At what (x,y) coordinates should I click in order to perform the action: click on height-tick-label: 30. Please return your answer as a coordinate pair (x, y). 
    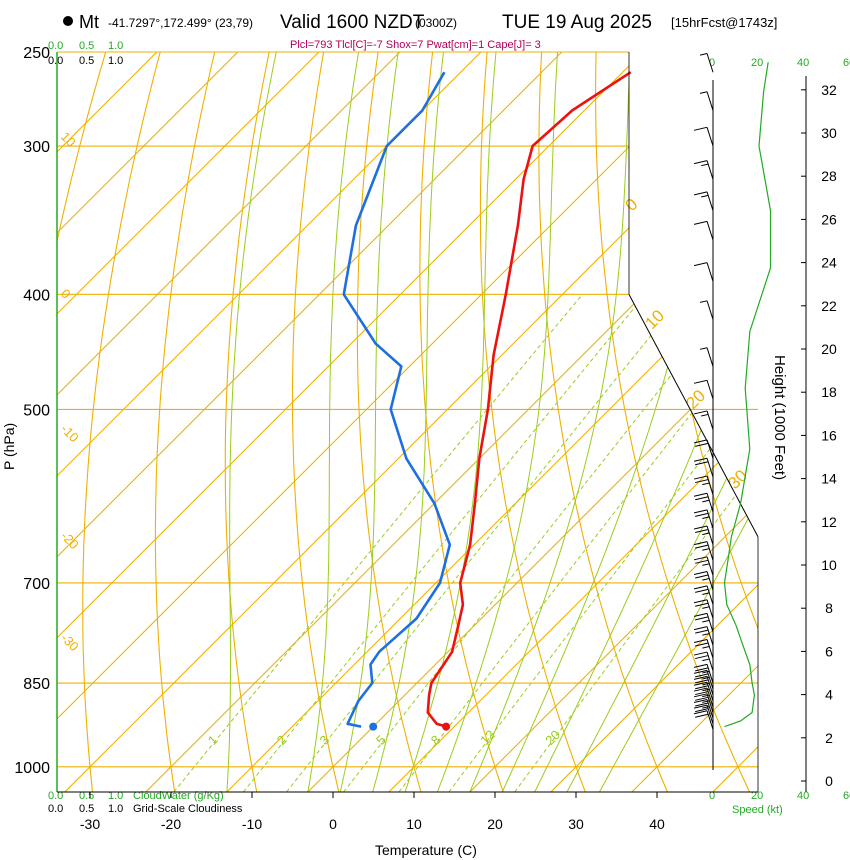
    Looking at the image, I should click on (829, 133).